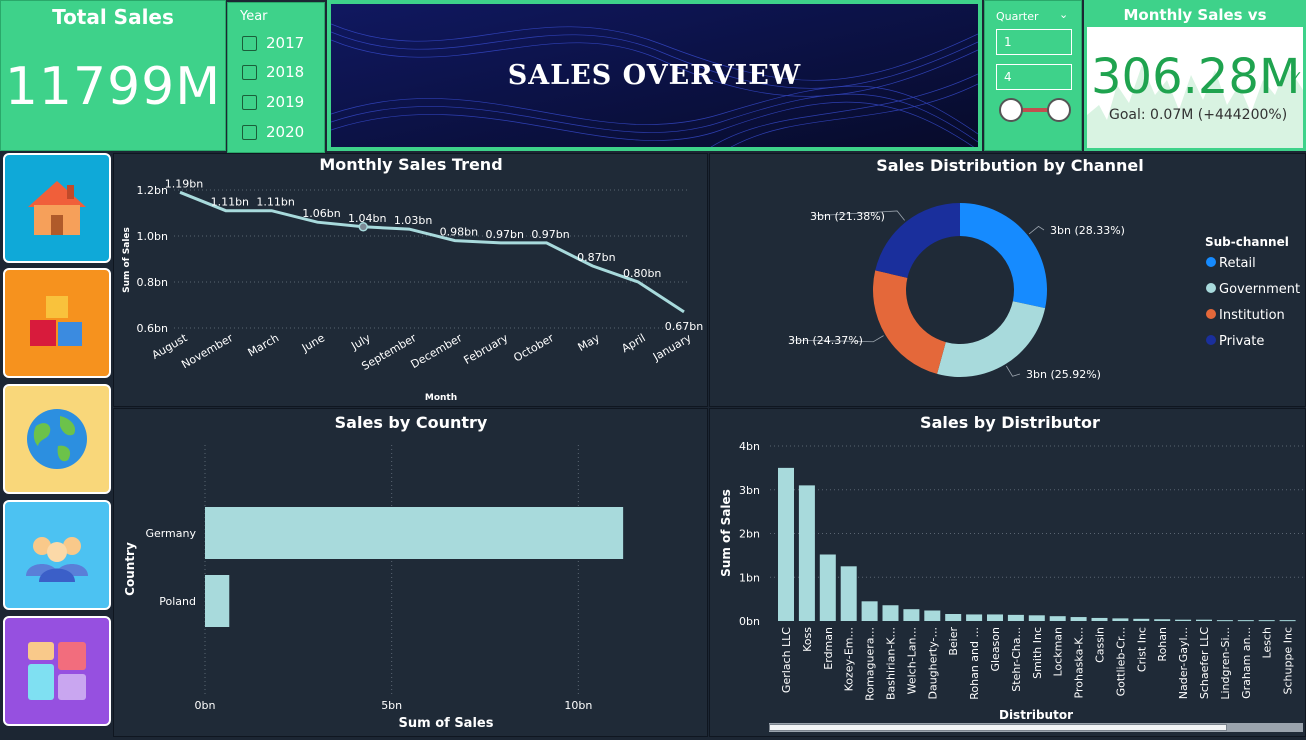 This screenshot has width=1306, height=740. What do you see at coordinates (249, 72) in the screenshot?
I see `checkbox-2018` at bounding box center [249, 72].